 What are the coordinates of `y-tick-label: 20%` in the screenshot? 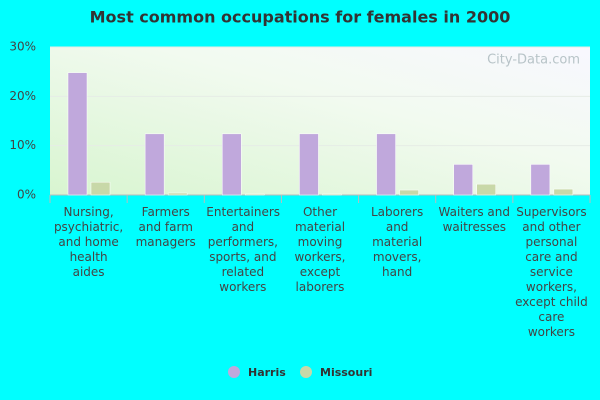 It's located at (22, 96).